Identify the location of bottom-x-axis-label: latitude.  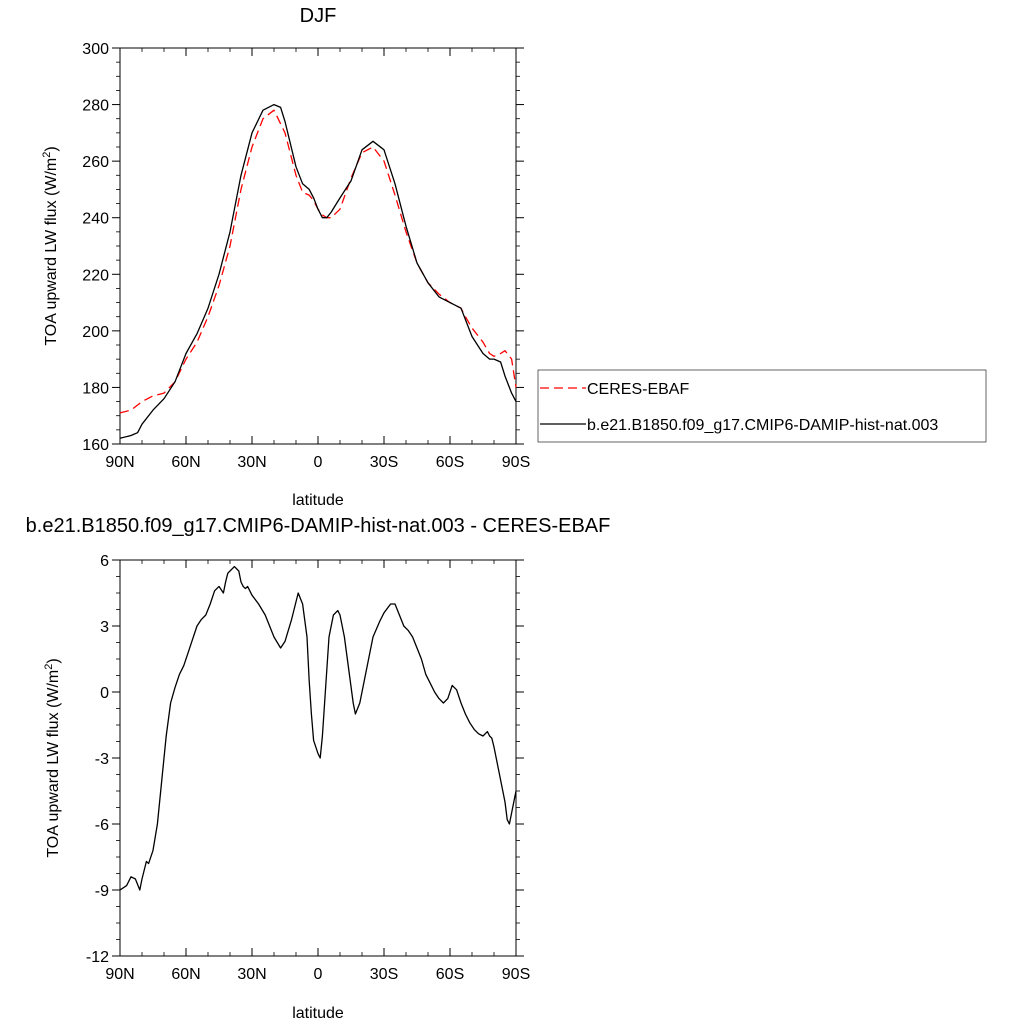
(318, 1013).